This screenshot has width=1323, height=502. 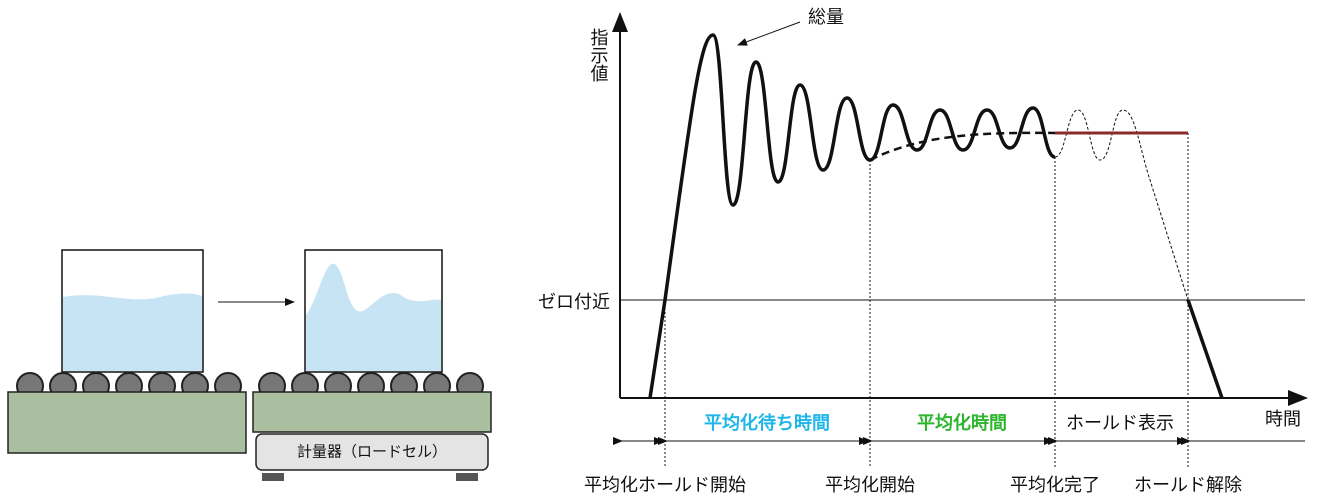 What do you see at coordinates (1055, 485) in the screenshot?
I see `event-label: 平均化完了` at bounding box center [1055, 485].